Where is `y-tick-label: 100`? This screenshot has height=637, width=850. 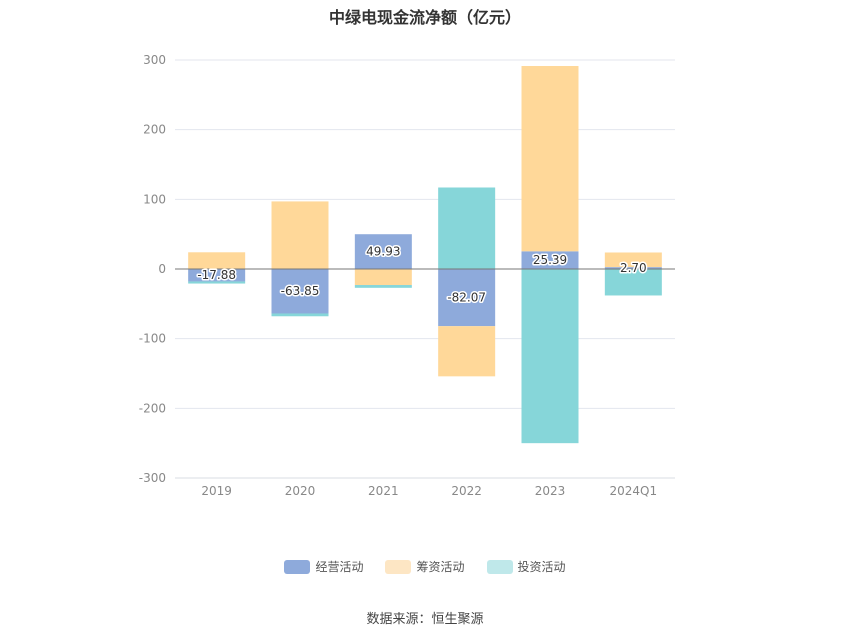 y-tick-label: 100 is located at coordinates (154, 199).